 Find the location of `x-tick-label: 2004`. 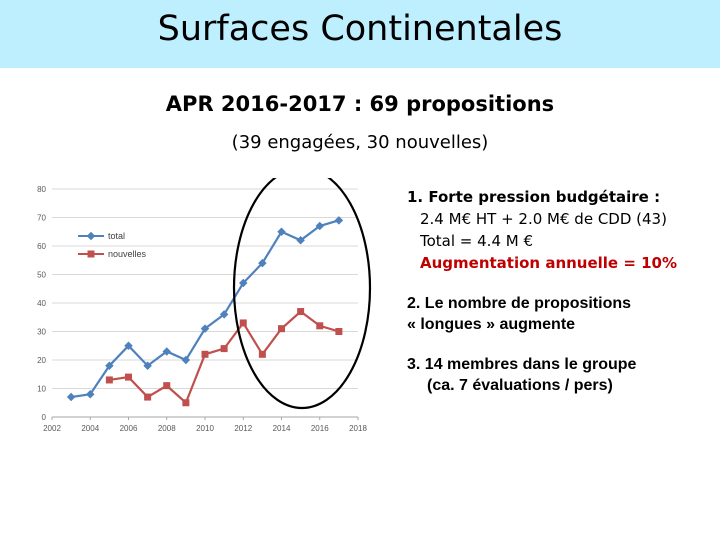

x-tick-label: 2004 is located at coordinates (90, 428).